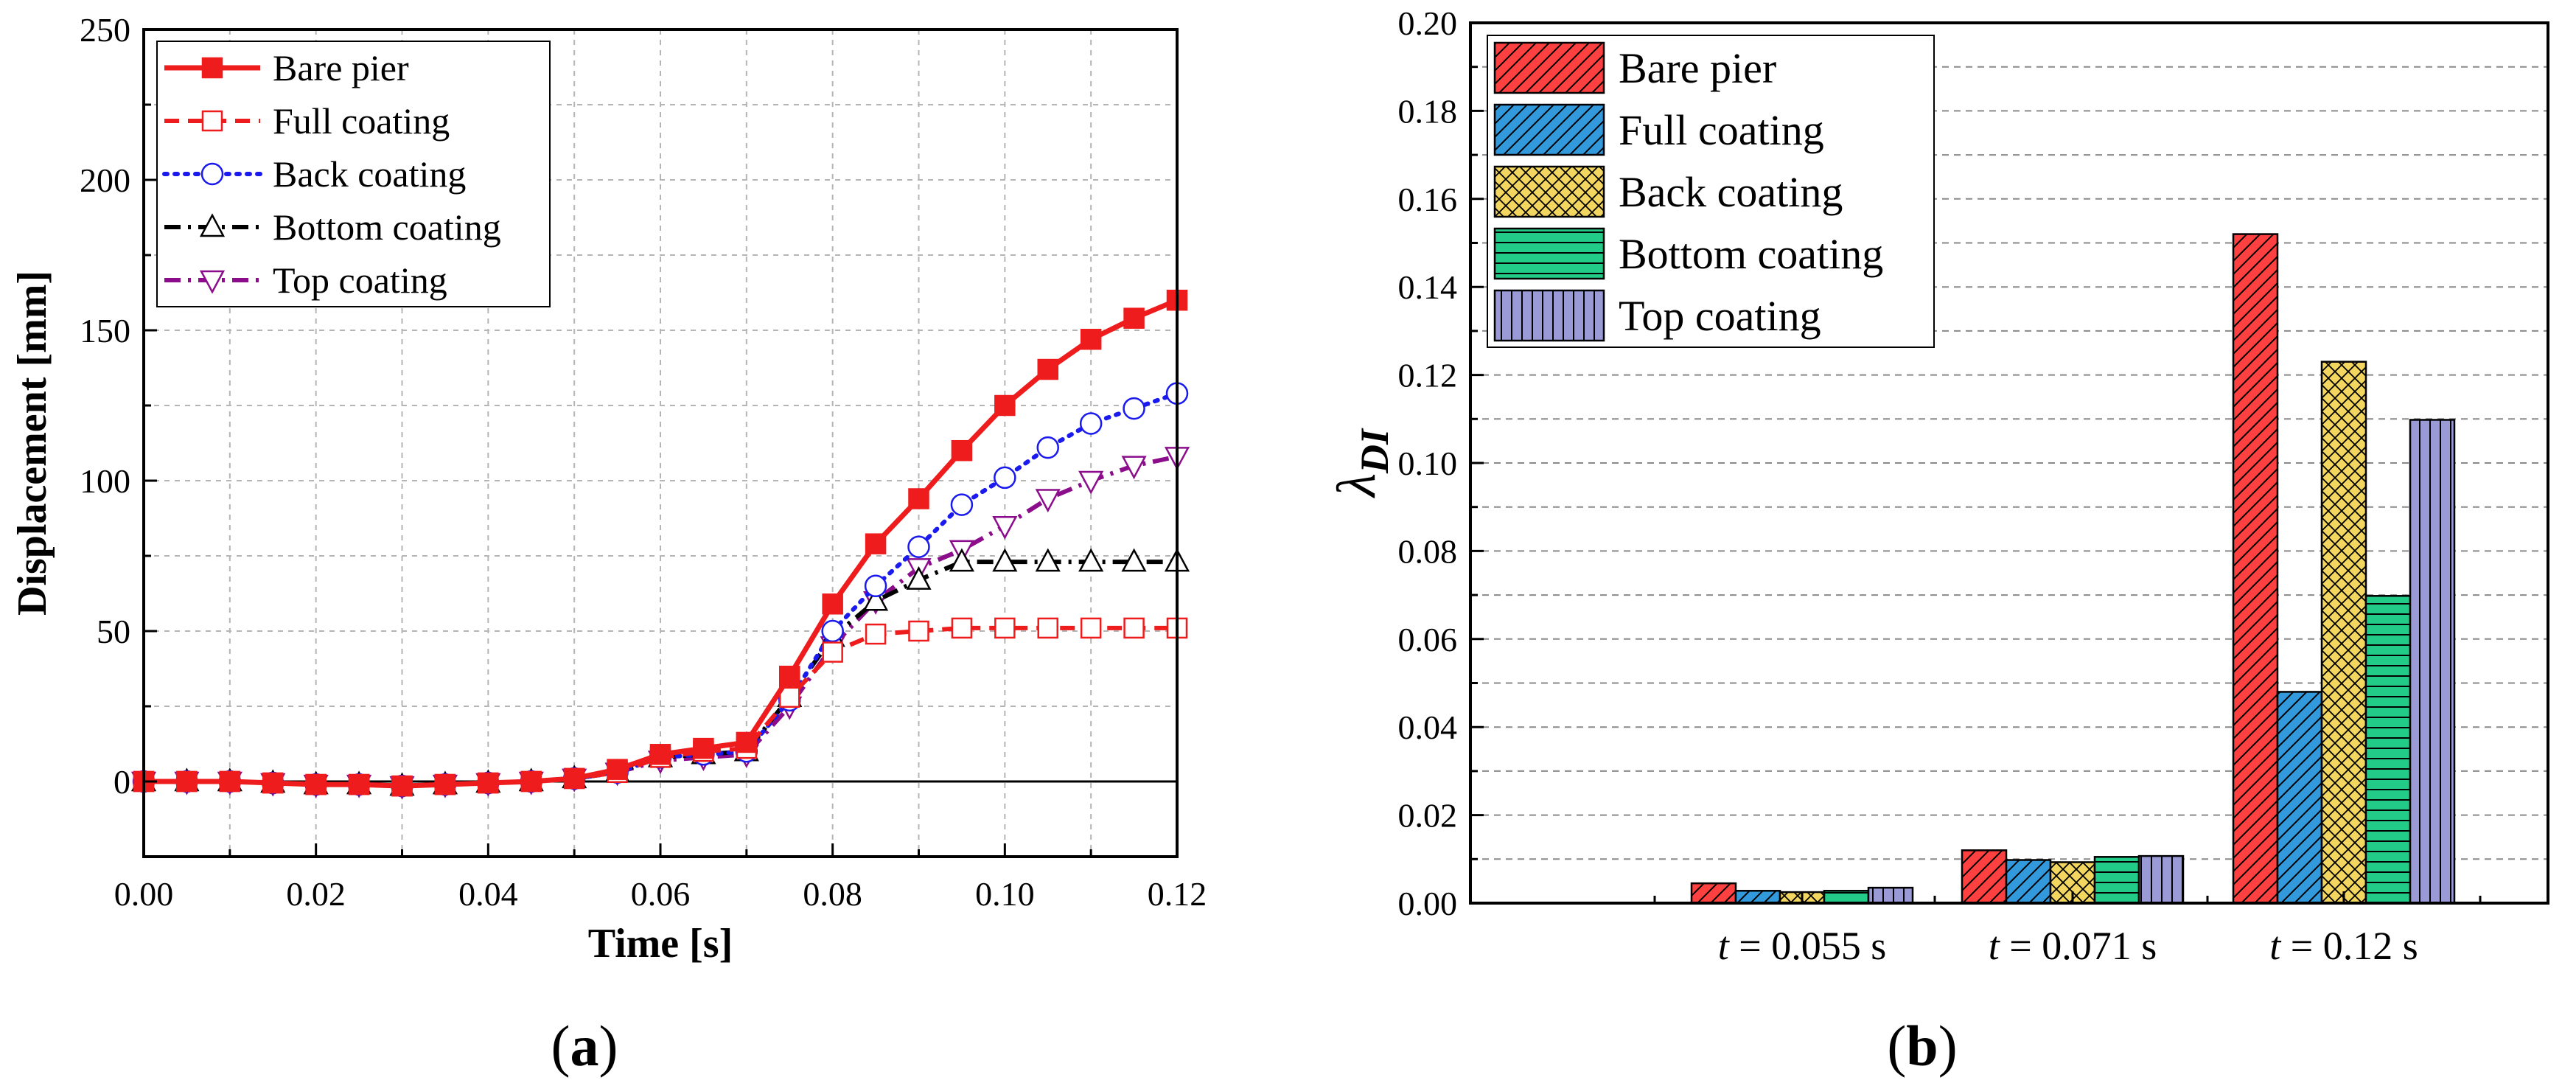  What do you see at coordinates (1428, 199) in the screenshot?
I see `chart-b-y-tick-label: 0.16` at bounding box center [1428, 199].